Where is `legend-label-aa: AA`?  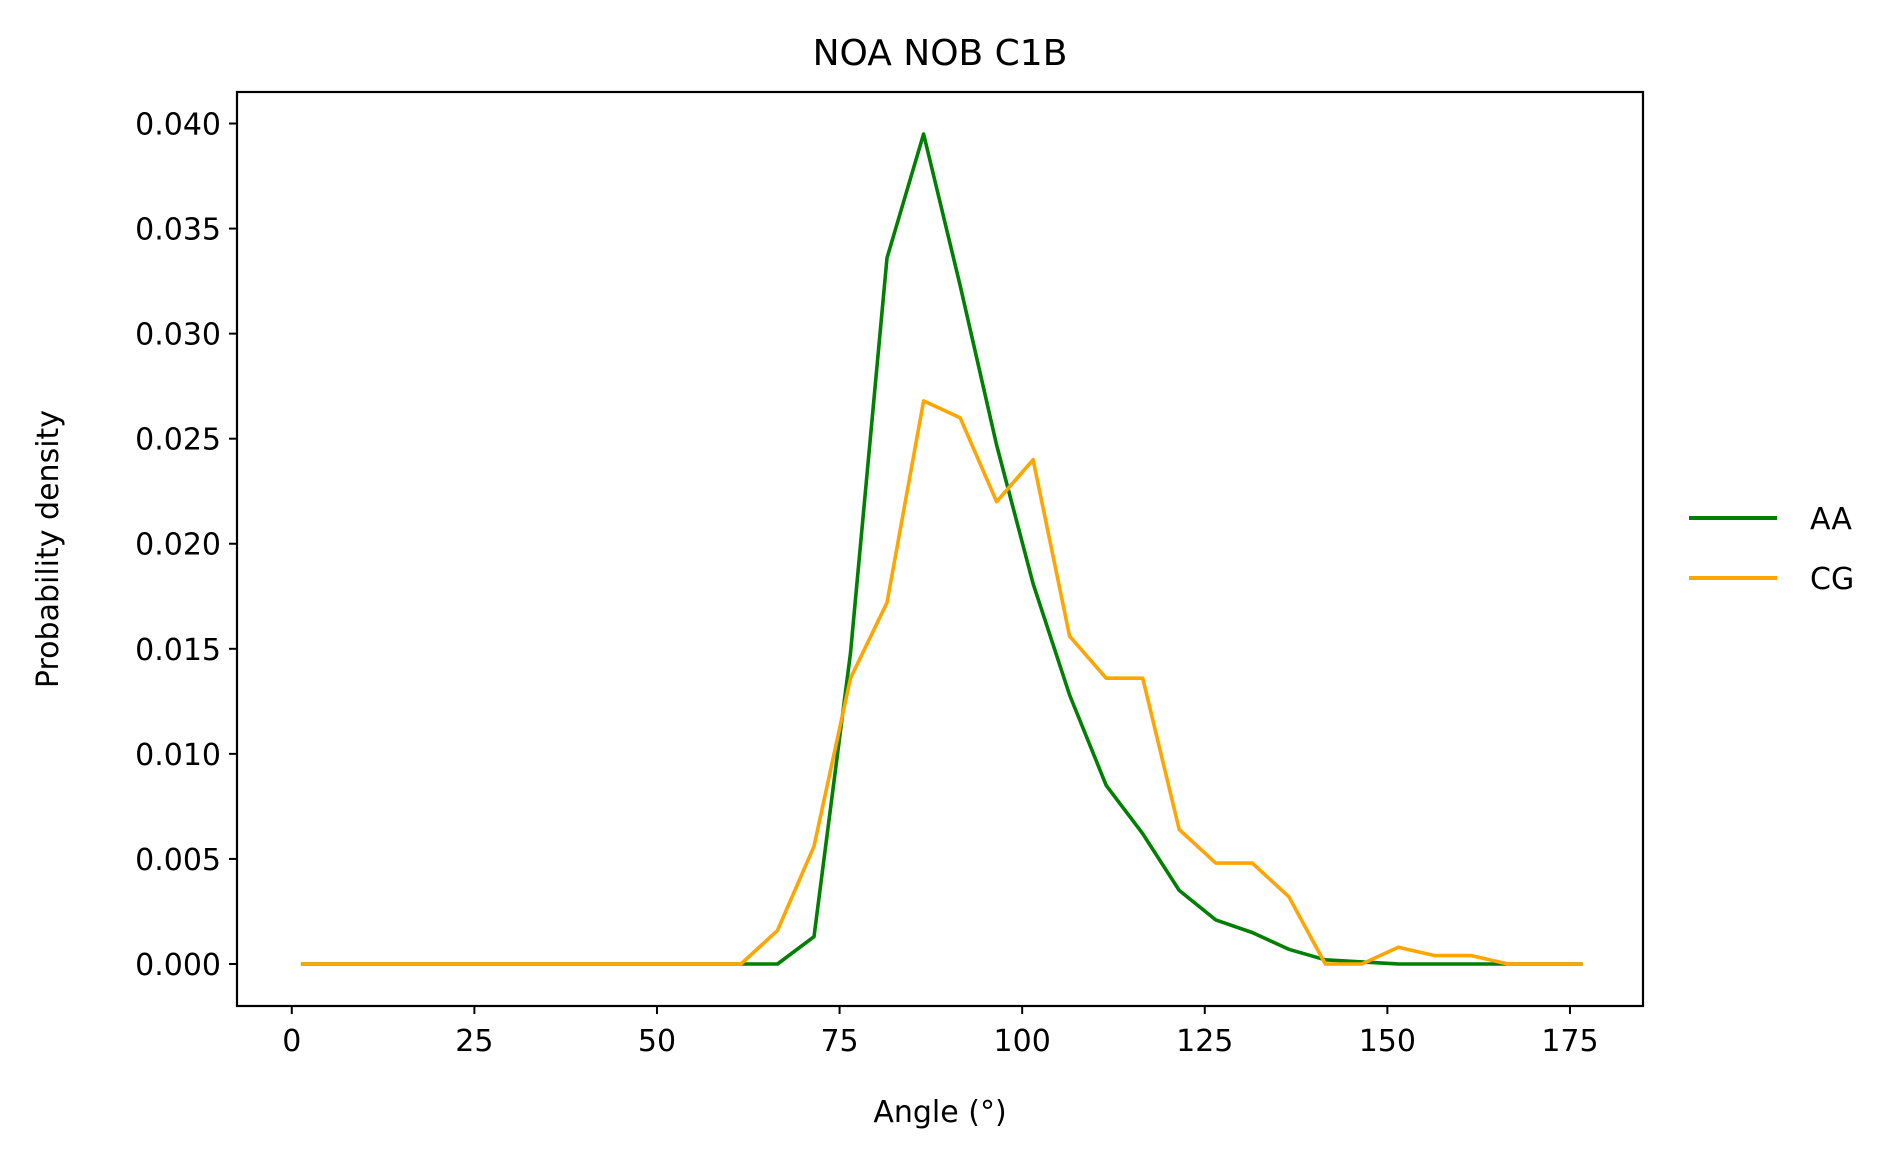 legend-label-aa: AA is located at coordinates (1831, 519).